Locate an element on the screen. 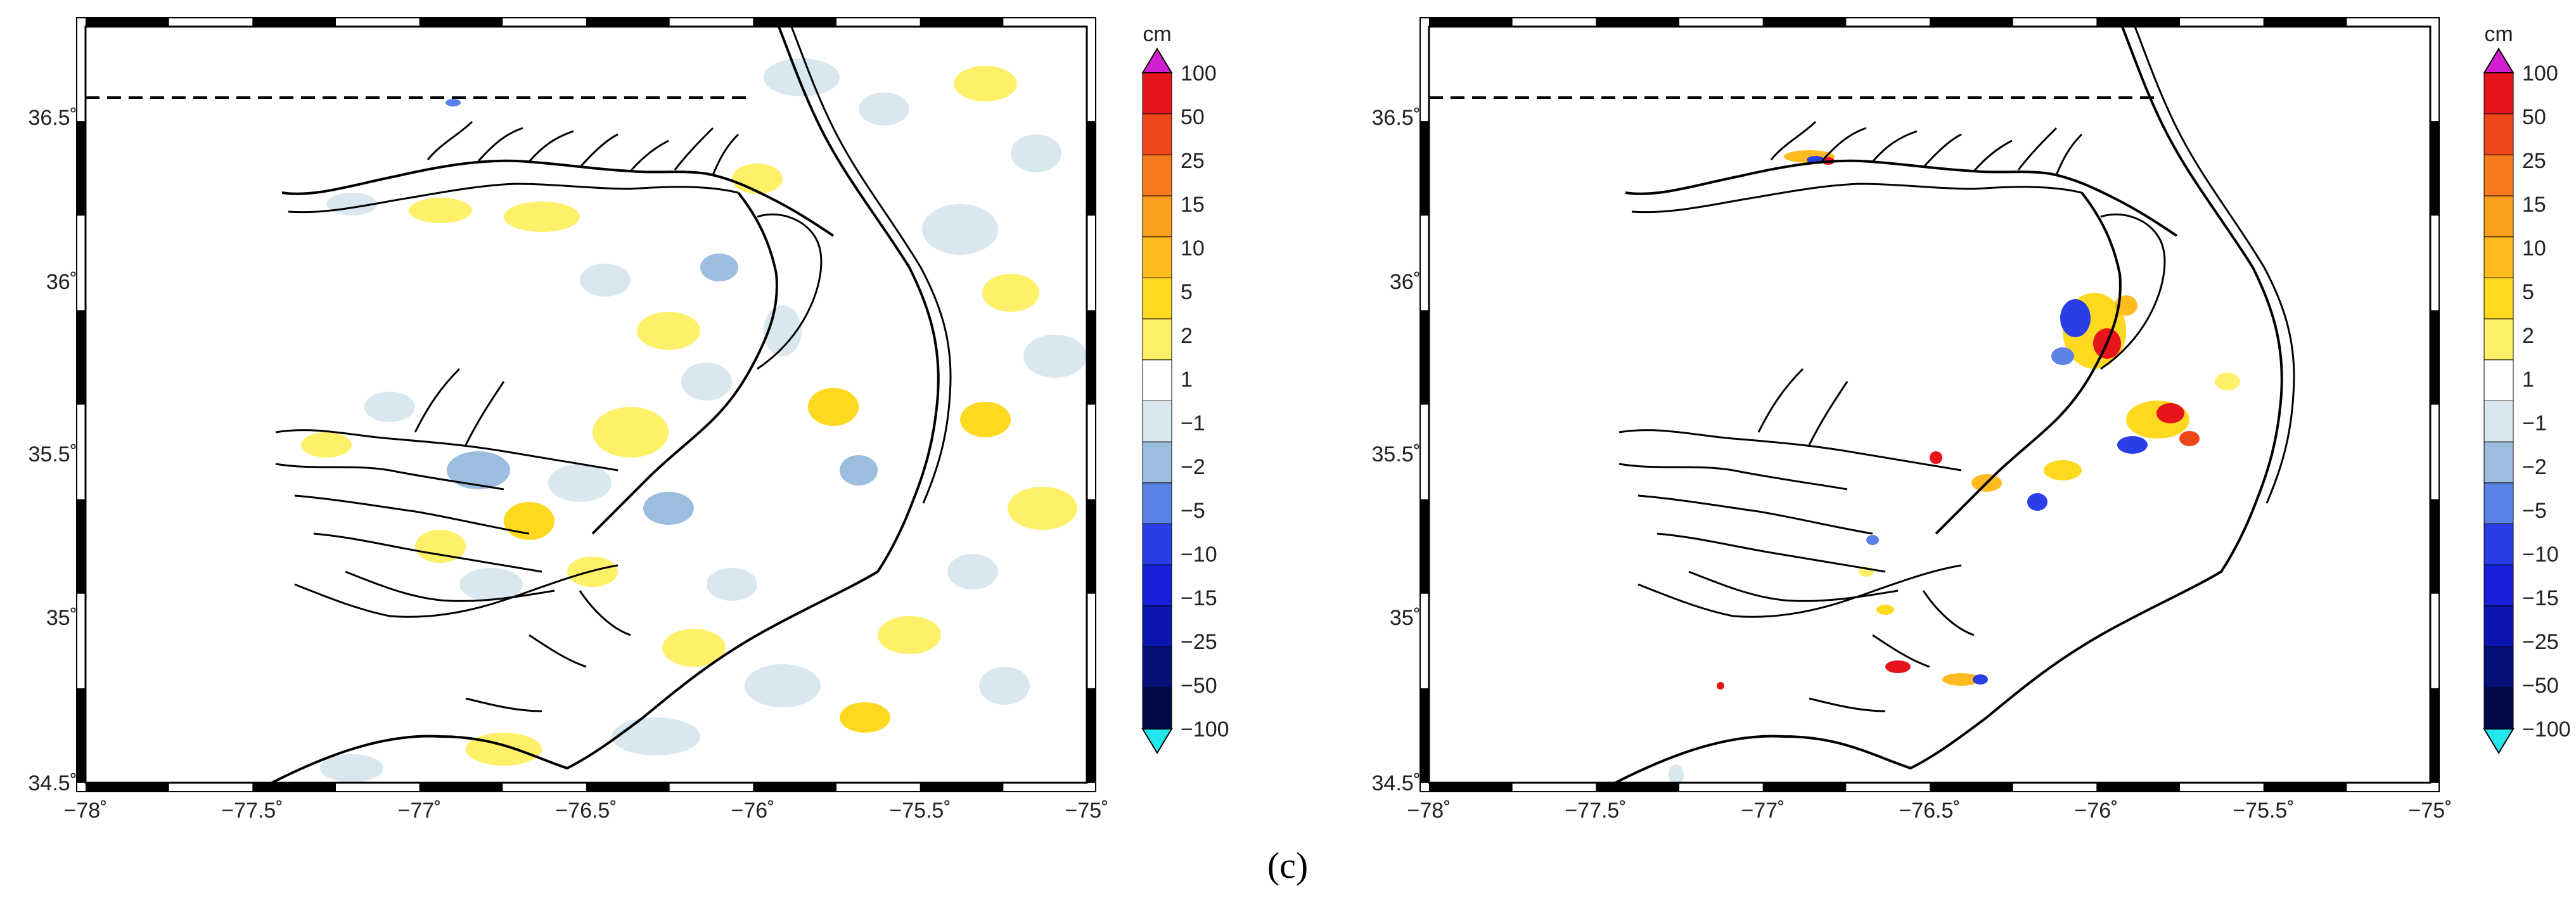 Image resolution: width=2576 pixels, height=900 pixels. left-x-tick-label: −77˚ is located at coordinates (420, 811).